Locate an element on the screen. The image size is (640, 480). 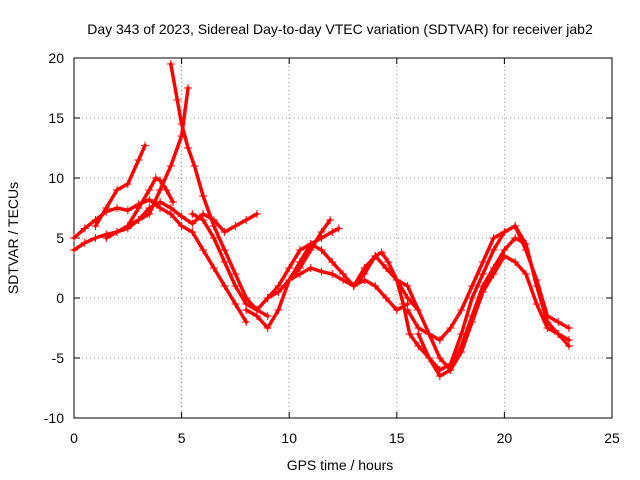
y-tick-label: -5 is located at coordinates (58, 358).